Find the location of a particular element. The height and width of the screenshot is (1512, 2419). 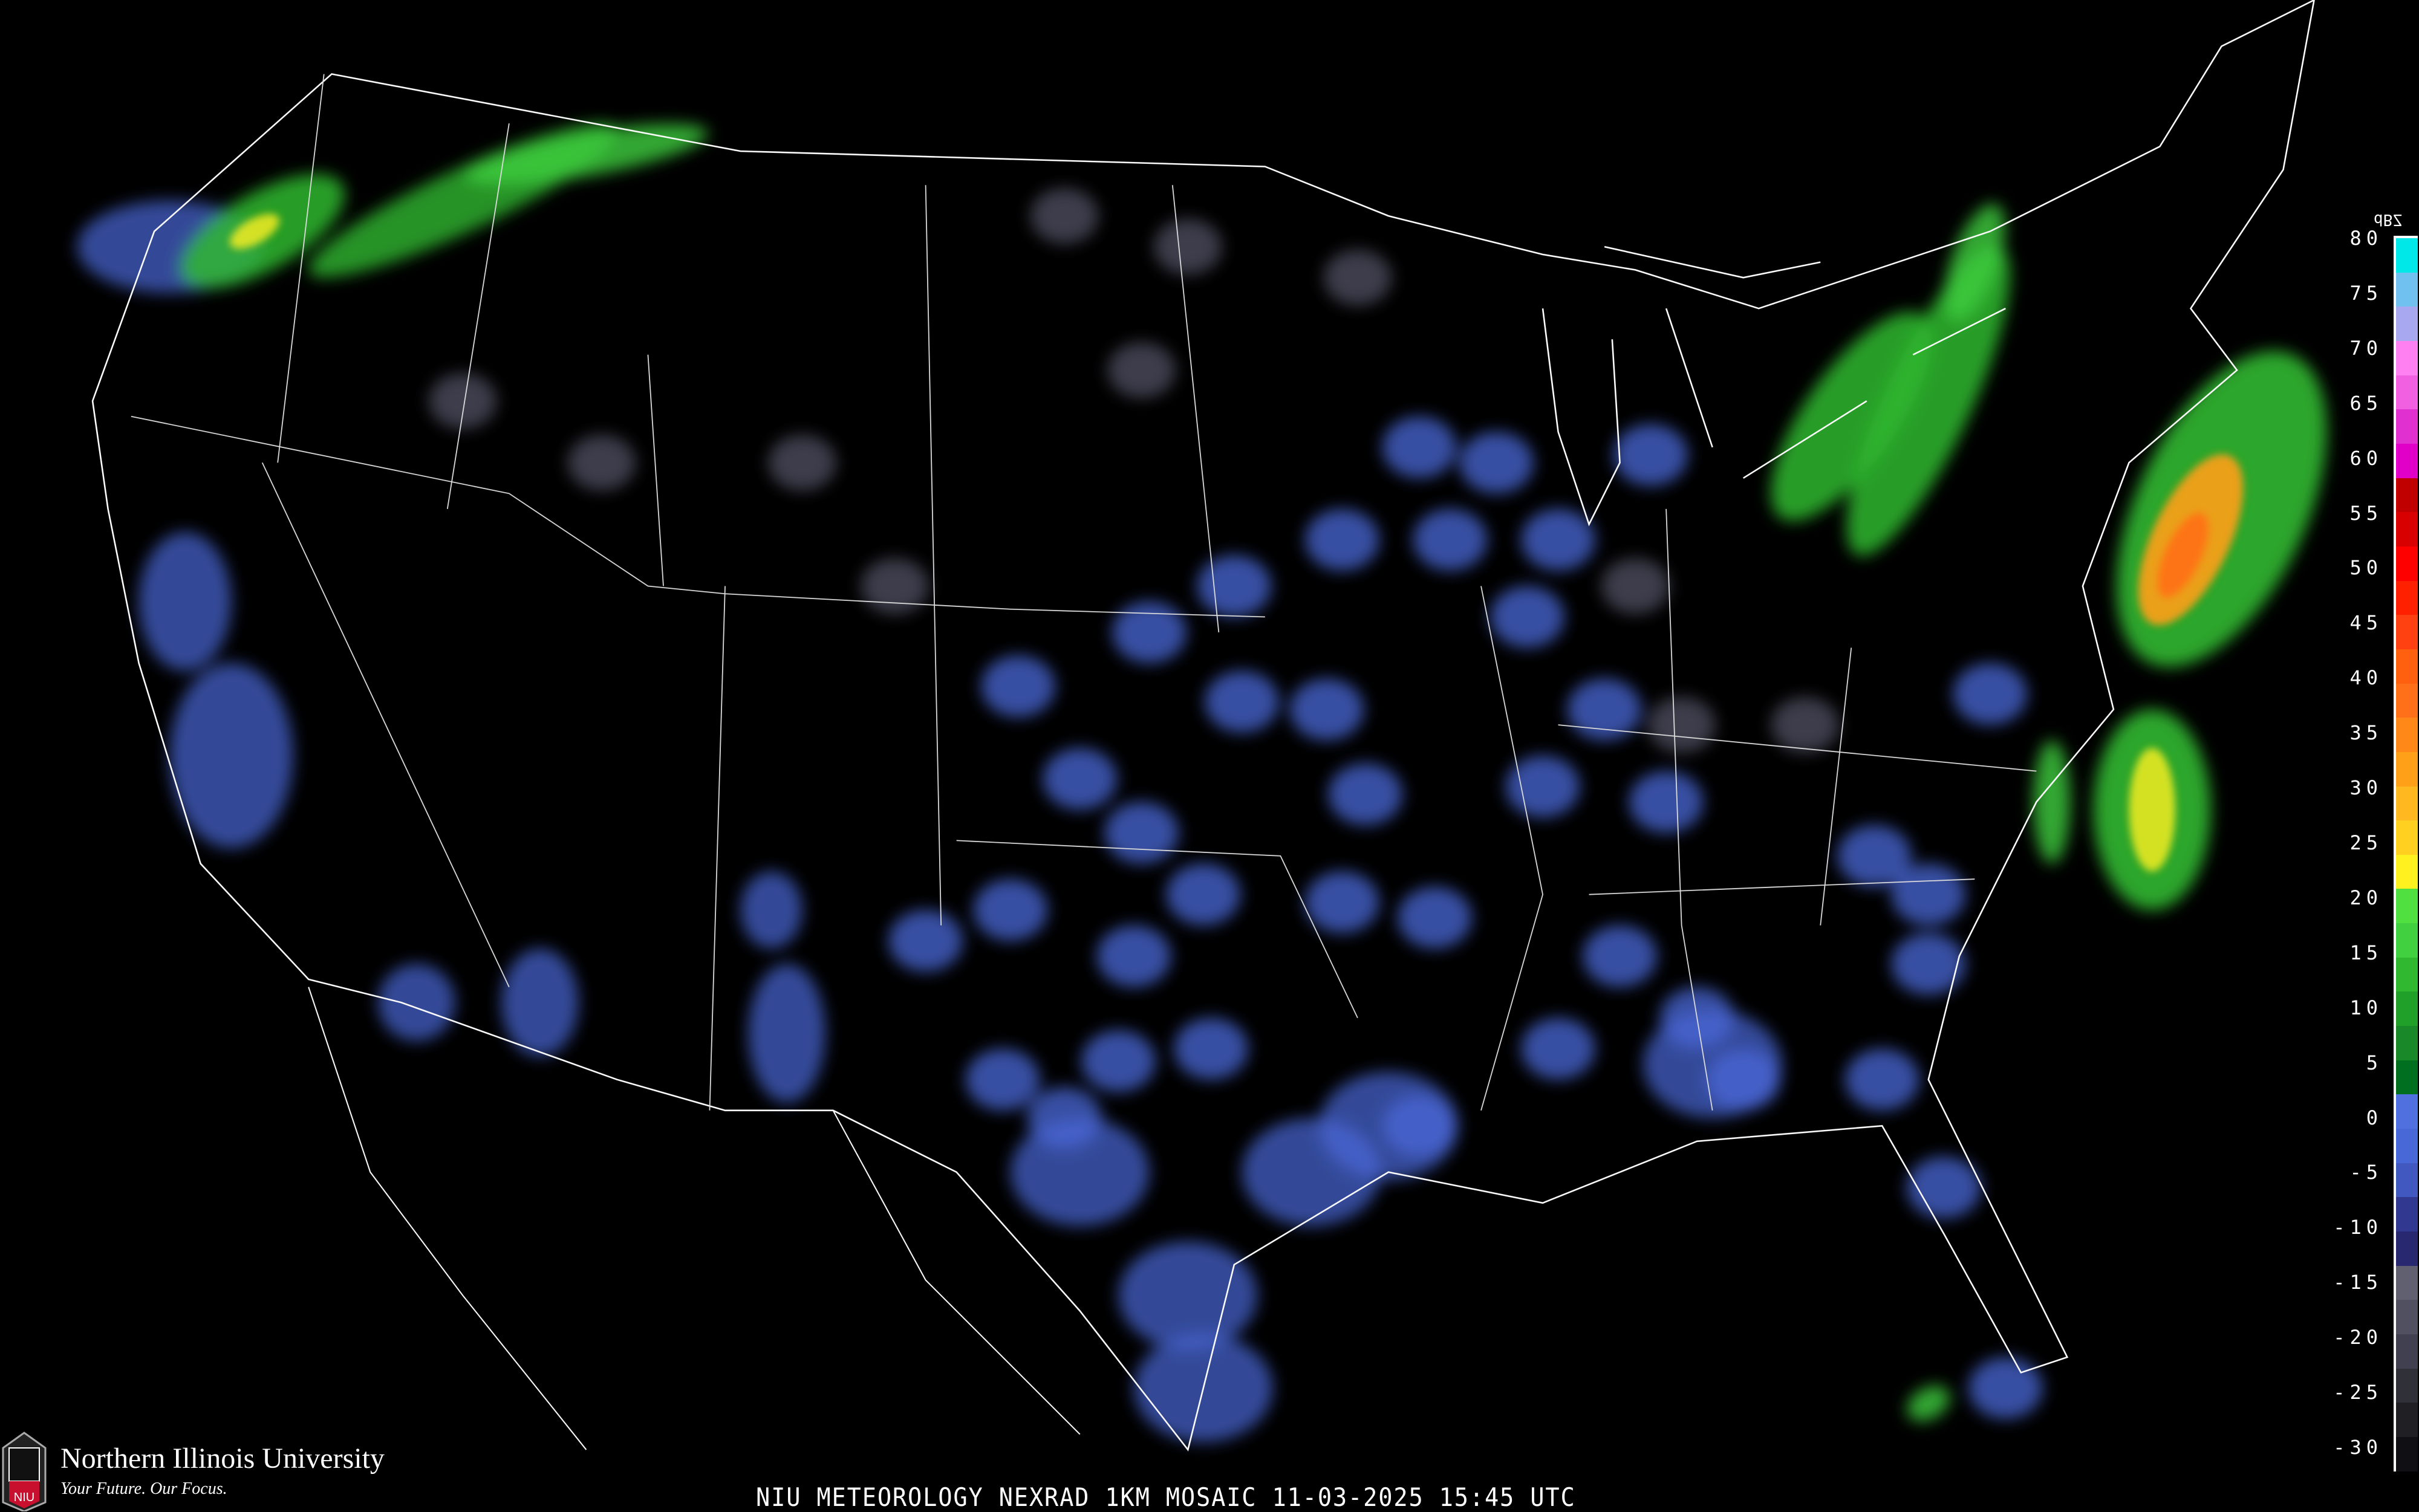

colorbar-tick-label: 5 is located at coordinates (2374, 1062).